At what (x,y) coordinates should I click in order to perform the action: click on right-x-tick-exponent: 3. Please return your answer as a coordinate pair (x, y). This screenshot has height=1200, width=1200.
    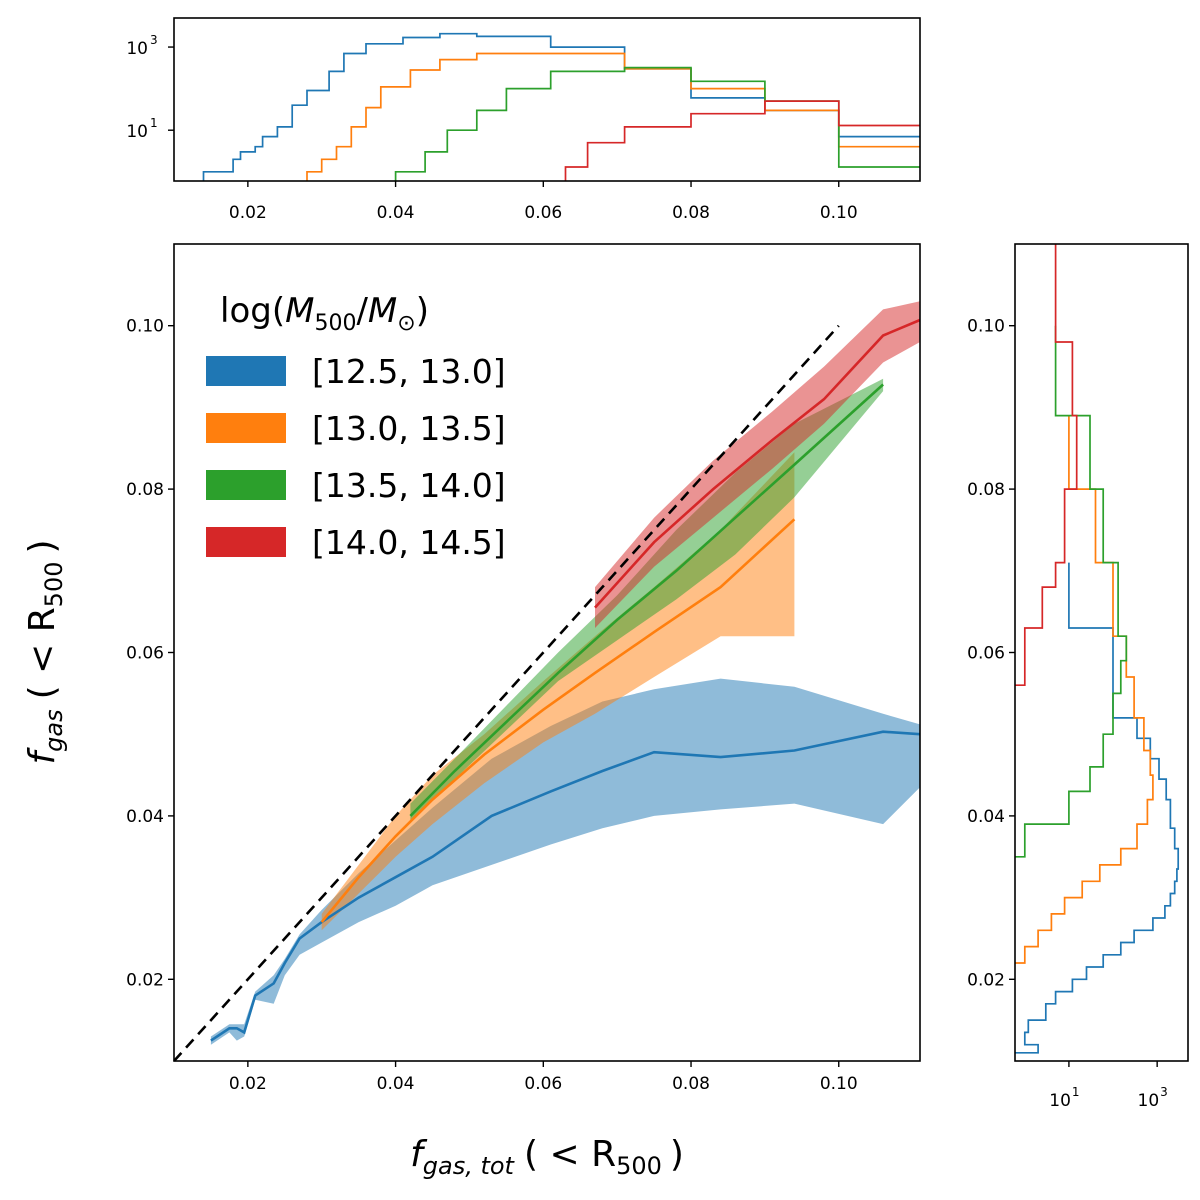
    Looking at the image, I should click on (1164, 1092).